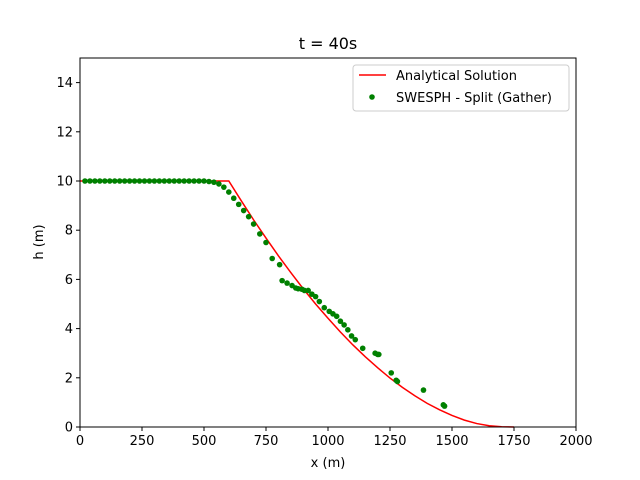 Image resolution: width=640 pixels, height=480 pixels. Describe the element at coordinates (80, 441) in the screenshot. I see `x-tick-label: 0` at that location.